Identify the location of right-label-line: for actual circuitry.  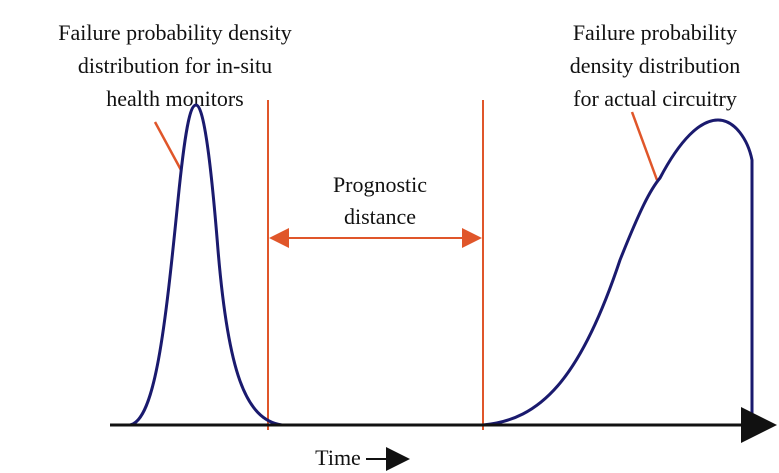
(655, 98).